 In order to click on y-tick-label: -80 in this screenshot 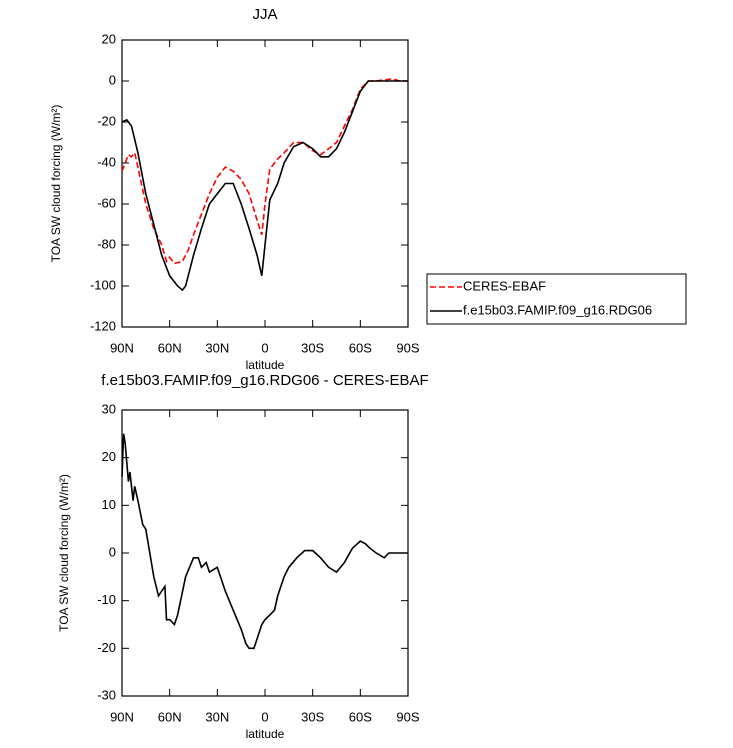, I will do `click(106, 243)`.